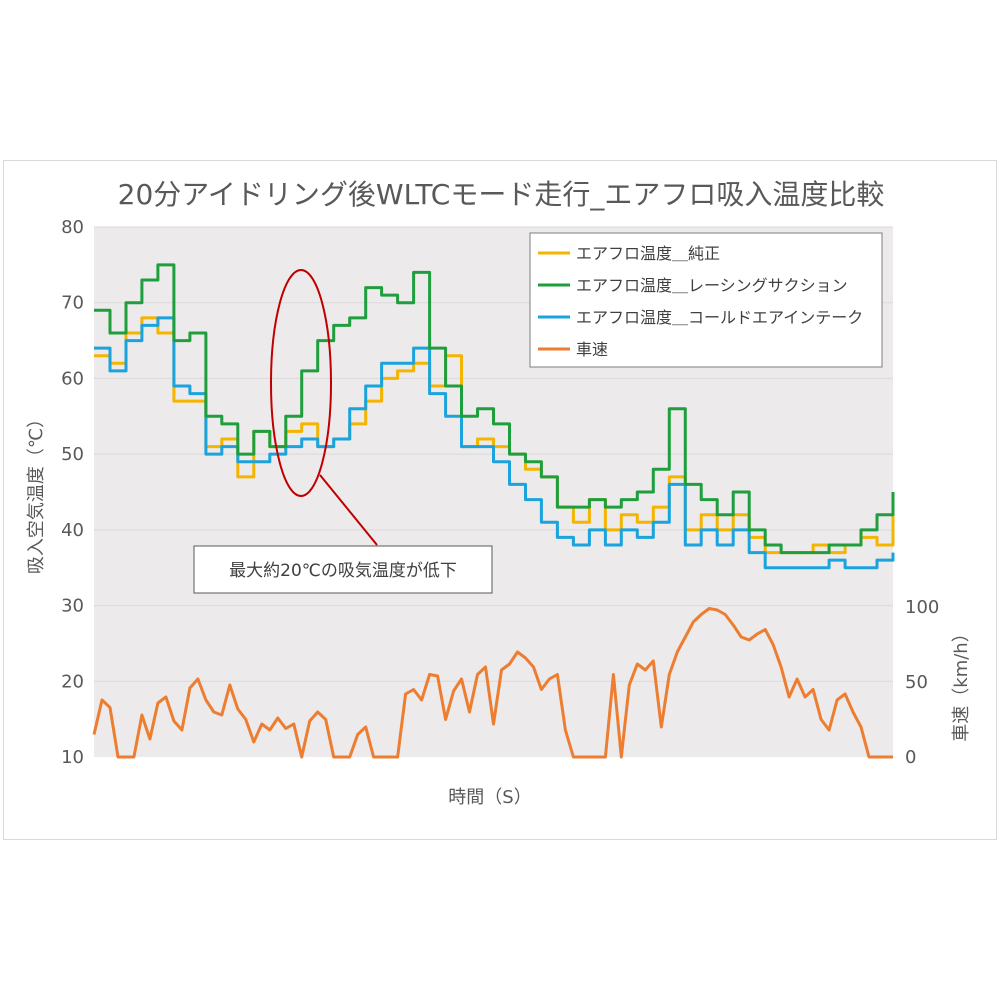 This screenshot has width=1000, height=1000. I want to click on y-tick-label: 80, so click(72, 227).